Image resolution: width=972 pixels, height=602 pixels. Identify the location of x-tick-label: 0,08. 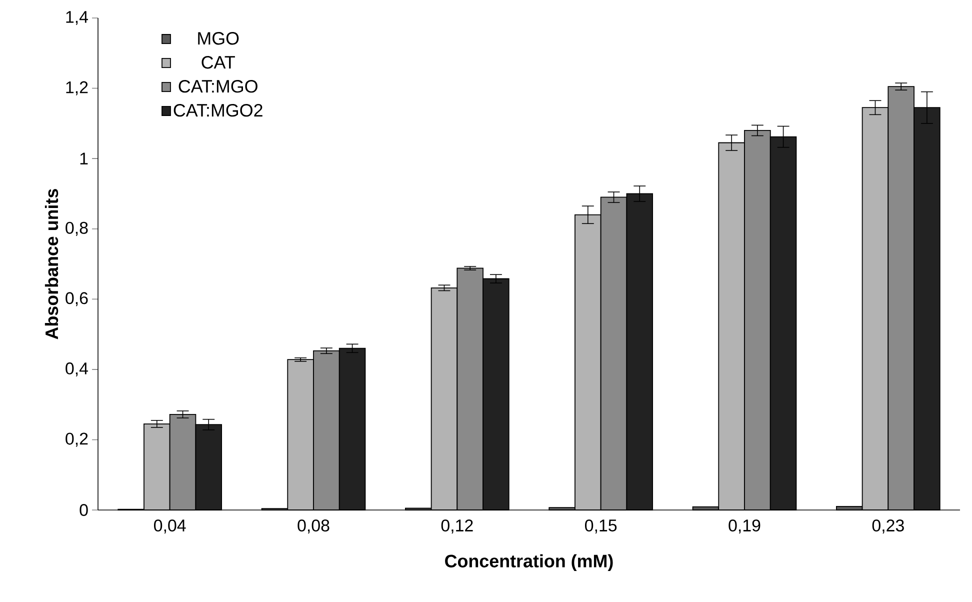
(314, 526).